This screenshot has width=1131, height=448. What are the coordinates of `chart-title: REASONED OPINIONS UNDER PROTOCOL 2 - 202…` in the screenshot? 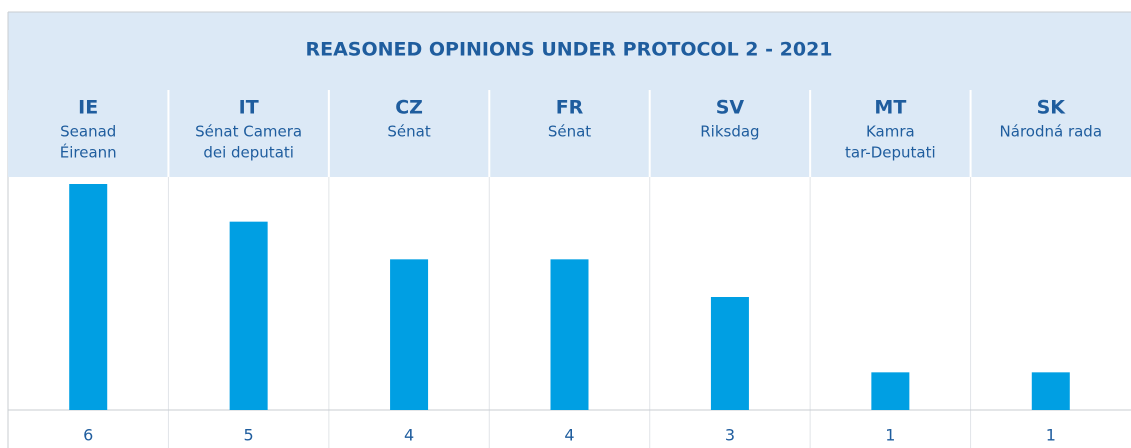 It's located at (568, 50).